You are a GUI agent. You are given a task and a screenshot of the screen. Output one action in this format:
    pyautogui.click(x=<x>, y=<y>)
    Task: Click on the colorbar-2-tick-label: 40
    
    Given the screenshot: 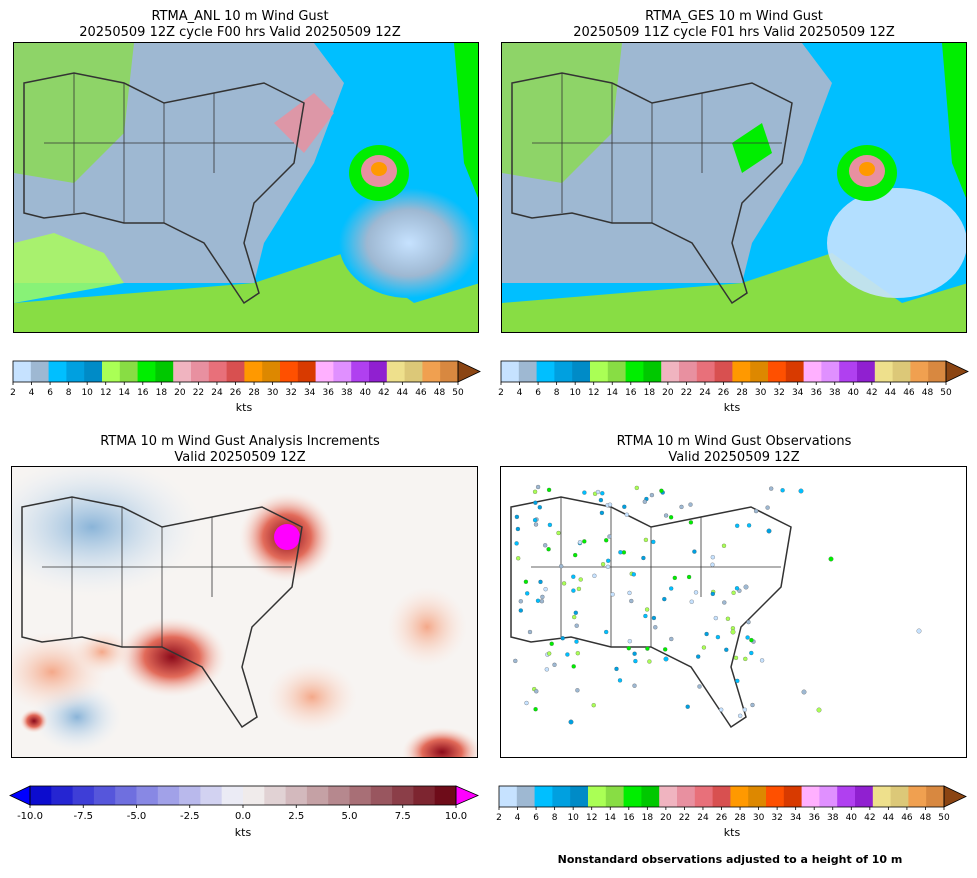 What is the action you would take?
    pyautogui.click(x=854, y=393)
    